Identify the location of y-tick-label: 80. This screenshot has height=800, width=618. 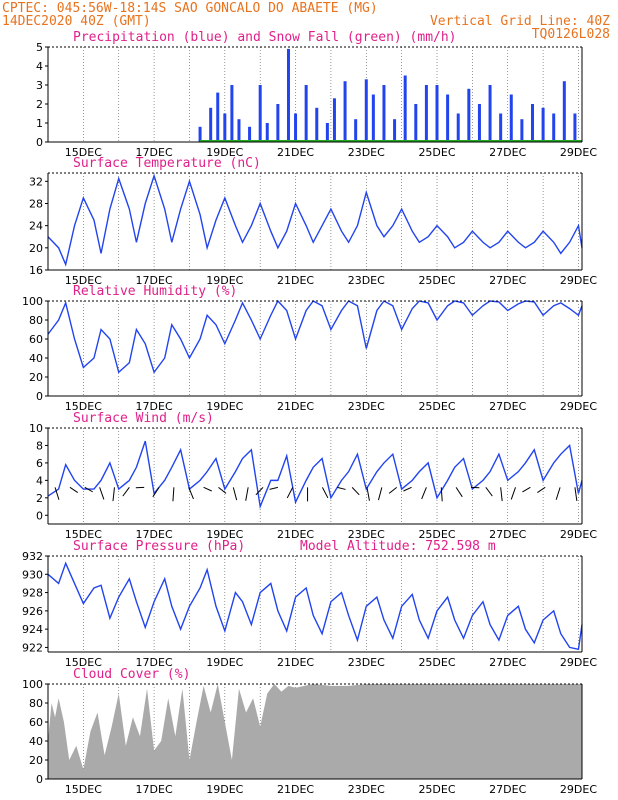
(36, 320).